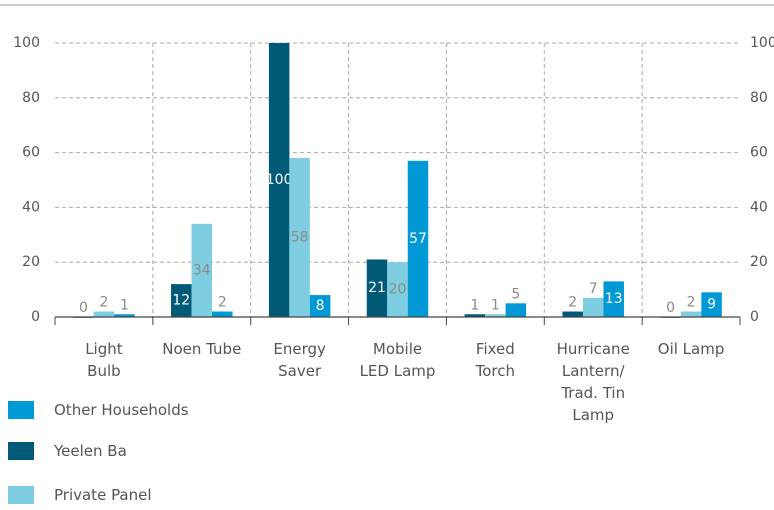  I want to click on x-tick-label: Energy Saver, so click(299, 360).